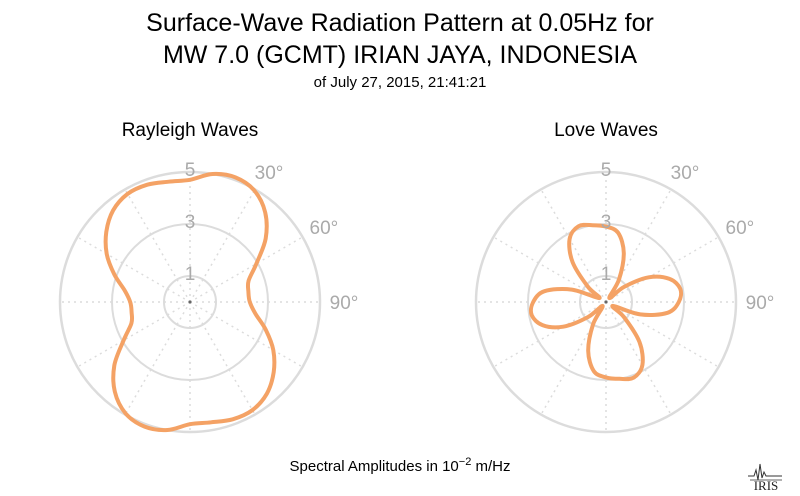 Image resolution: width=800 pixels, height=496 pixels. I want to click on logo-wordmark: IRIS, so click(766, 485).